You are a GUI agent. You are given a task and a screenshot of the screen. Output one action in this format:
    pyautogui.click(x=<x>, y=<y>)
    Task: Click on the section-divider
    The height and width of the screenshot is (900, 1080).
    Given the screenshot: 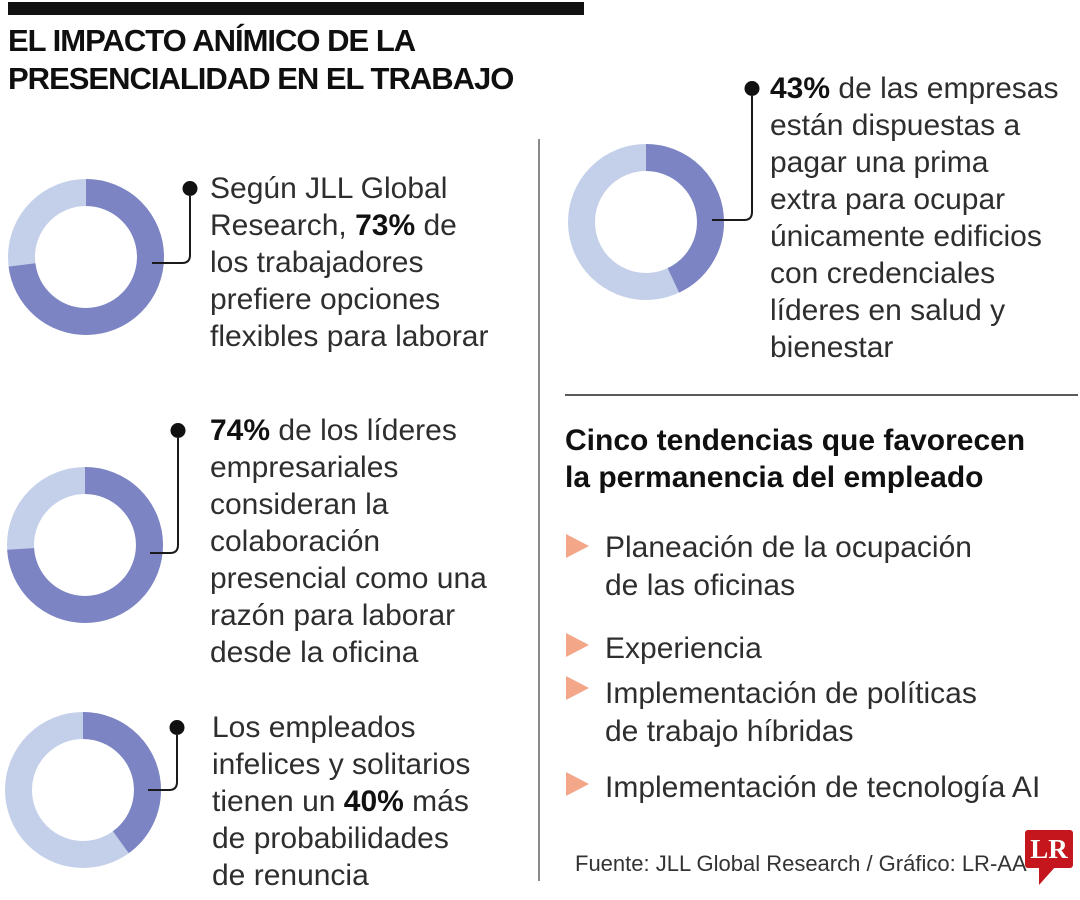 What is the action you would take?
    pyautogui.click(x=821, y=395)
    